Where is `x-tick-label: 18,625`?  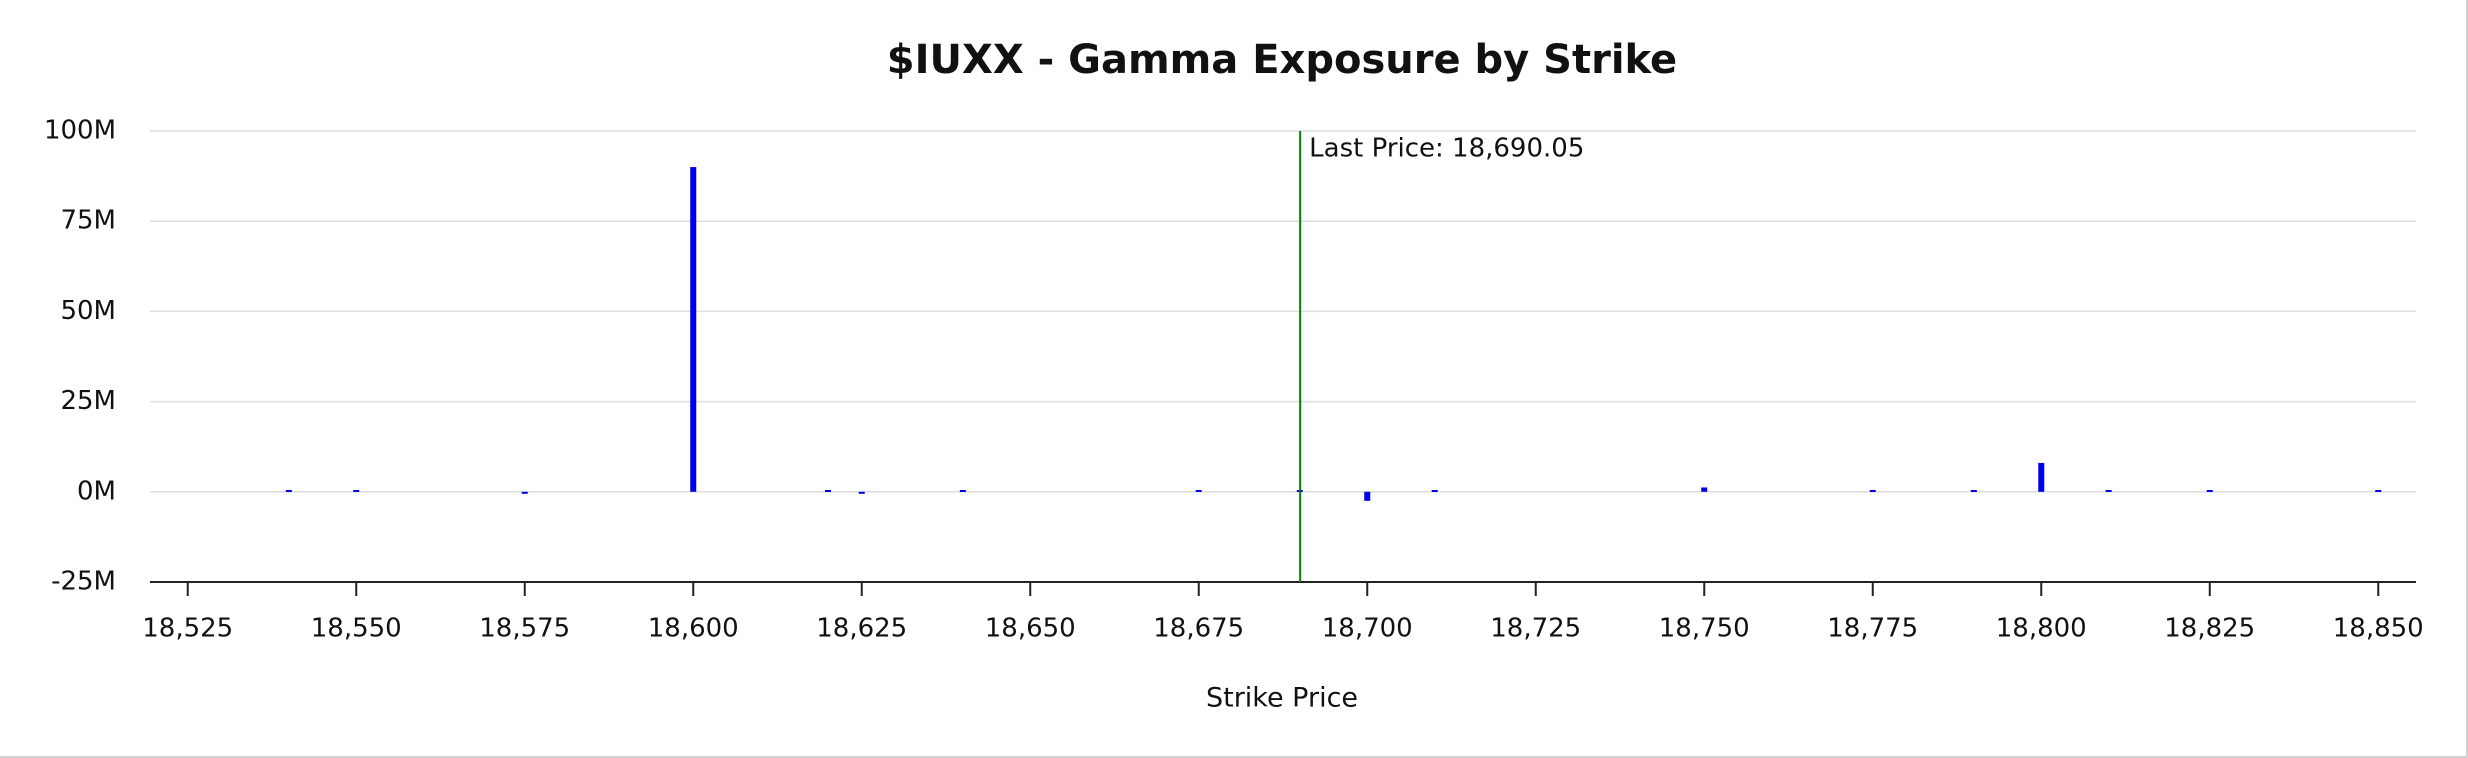 x-tick-label: 18,625 is located at coordinates (861, 629).